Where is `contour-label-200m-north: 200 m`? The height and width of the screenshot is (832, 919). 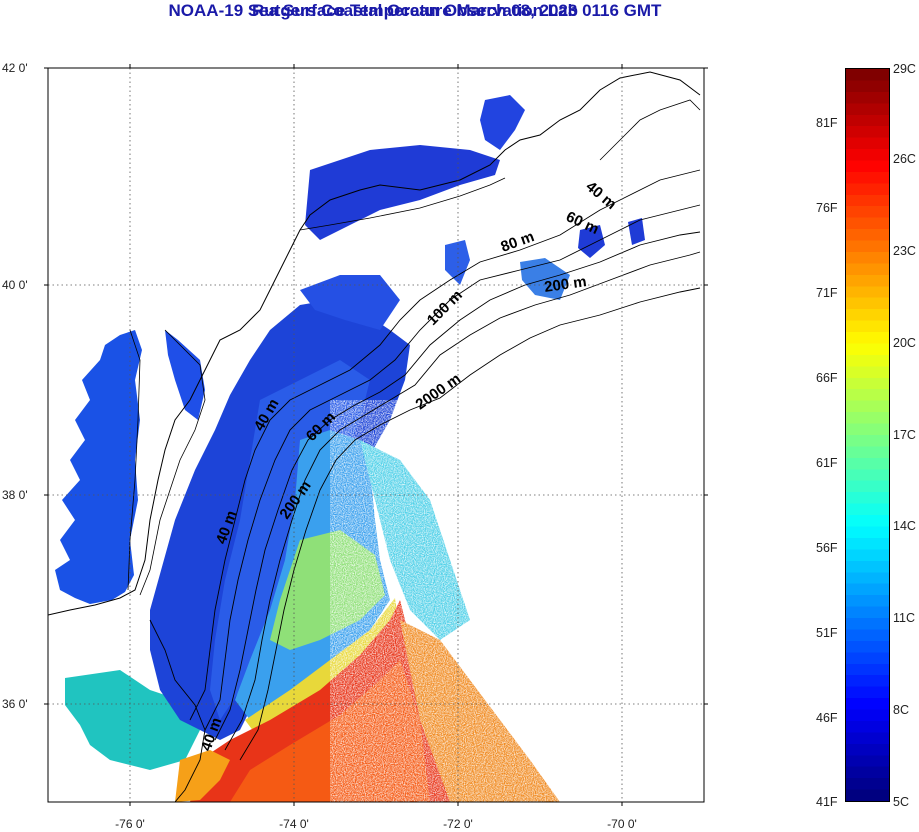 contour-label-200m-north: 200 m is located at coordinates (565, 284).